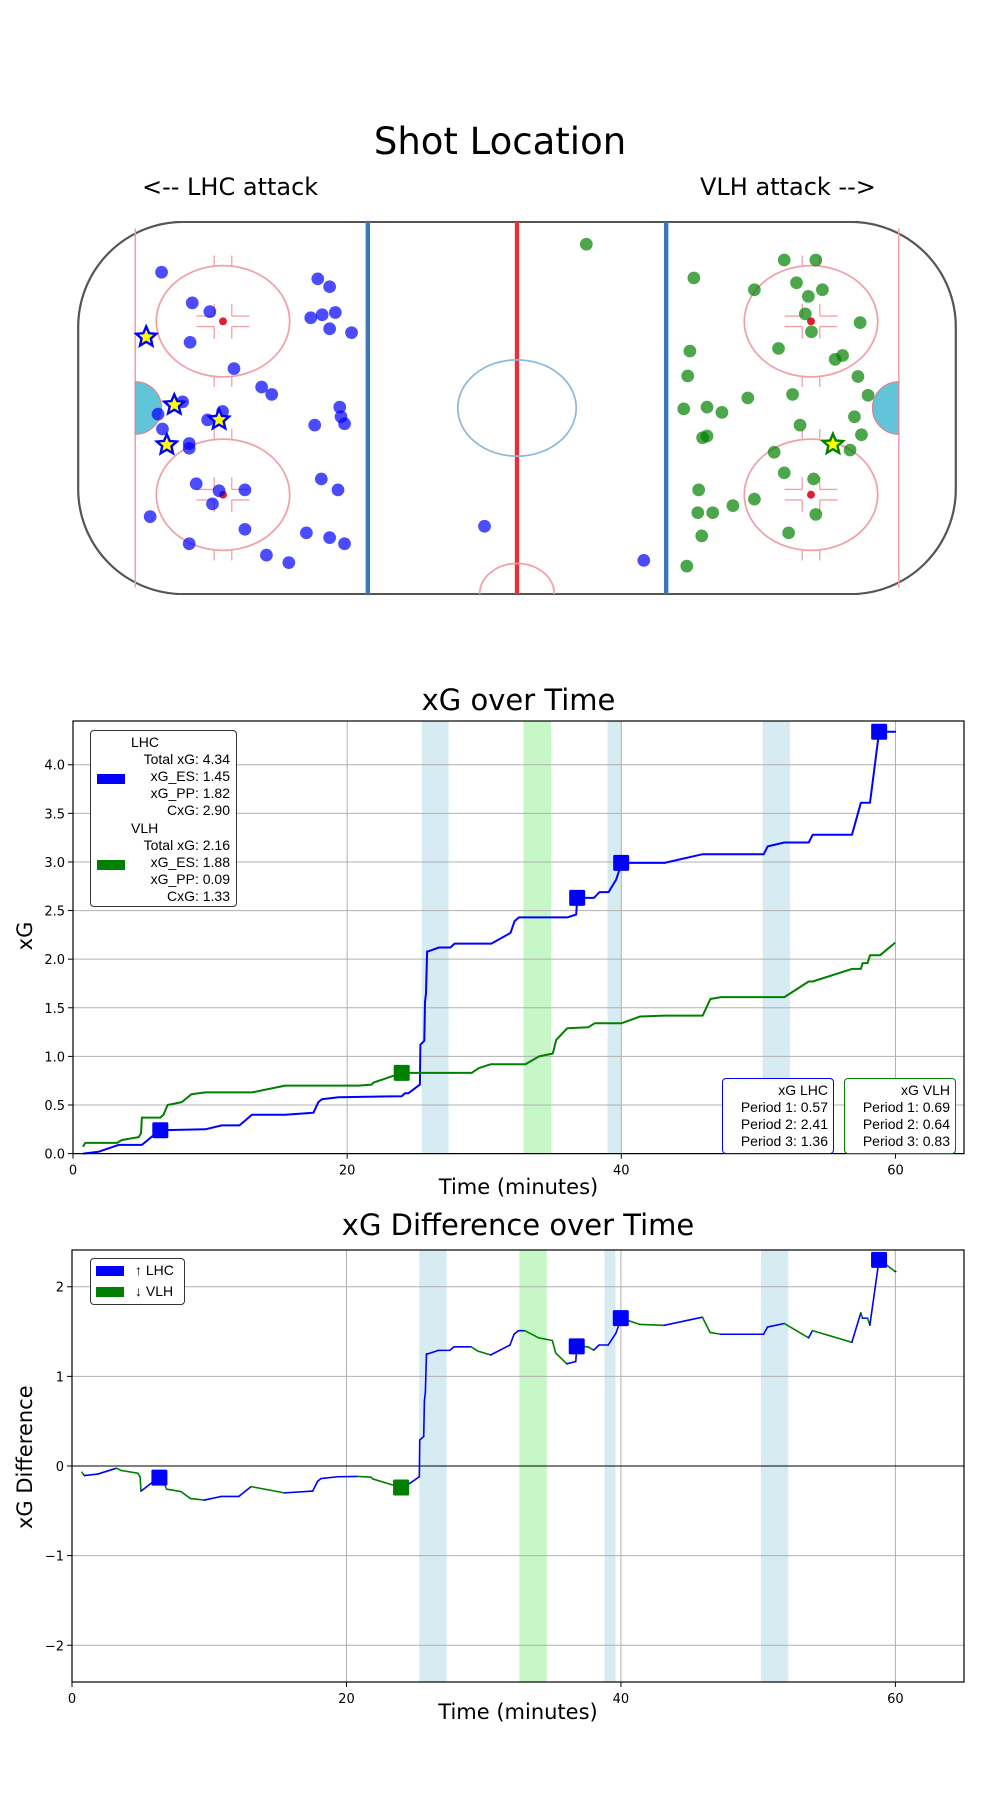  What do you see at coordinates (111, 779) in the screenshot?
I see `legend-patch-lhc` at bounding box center [111, 779].